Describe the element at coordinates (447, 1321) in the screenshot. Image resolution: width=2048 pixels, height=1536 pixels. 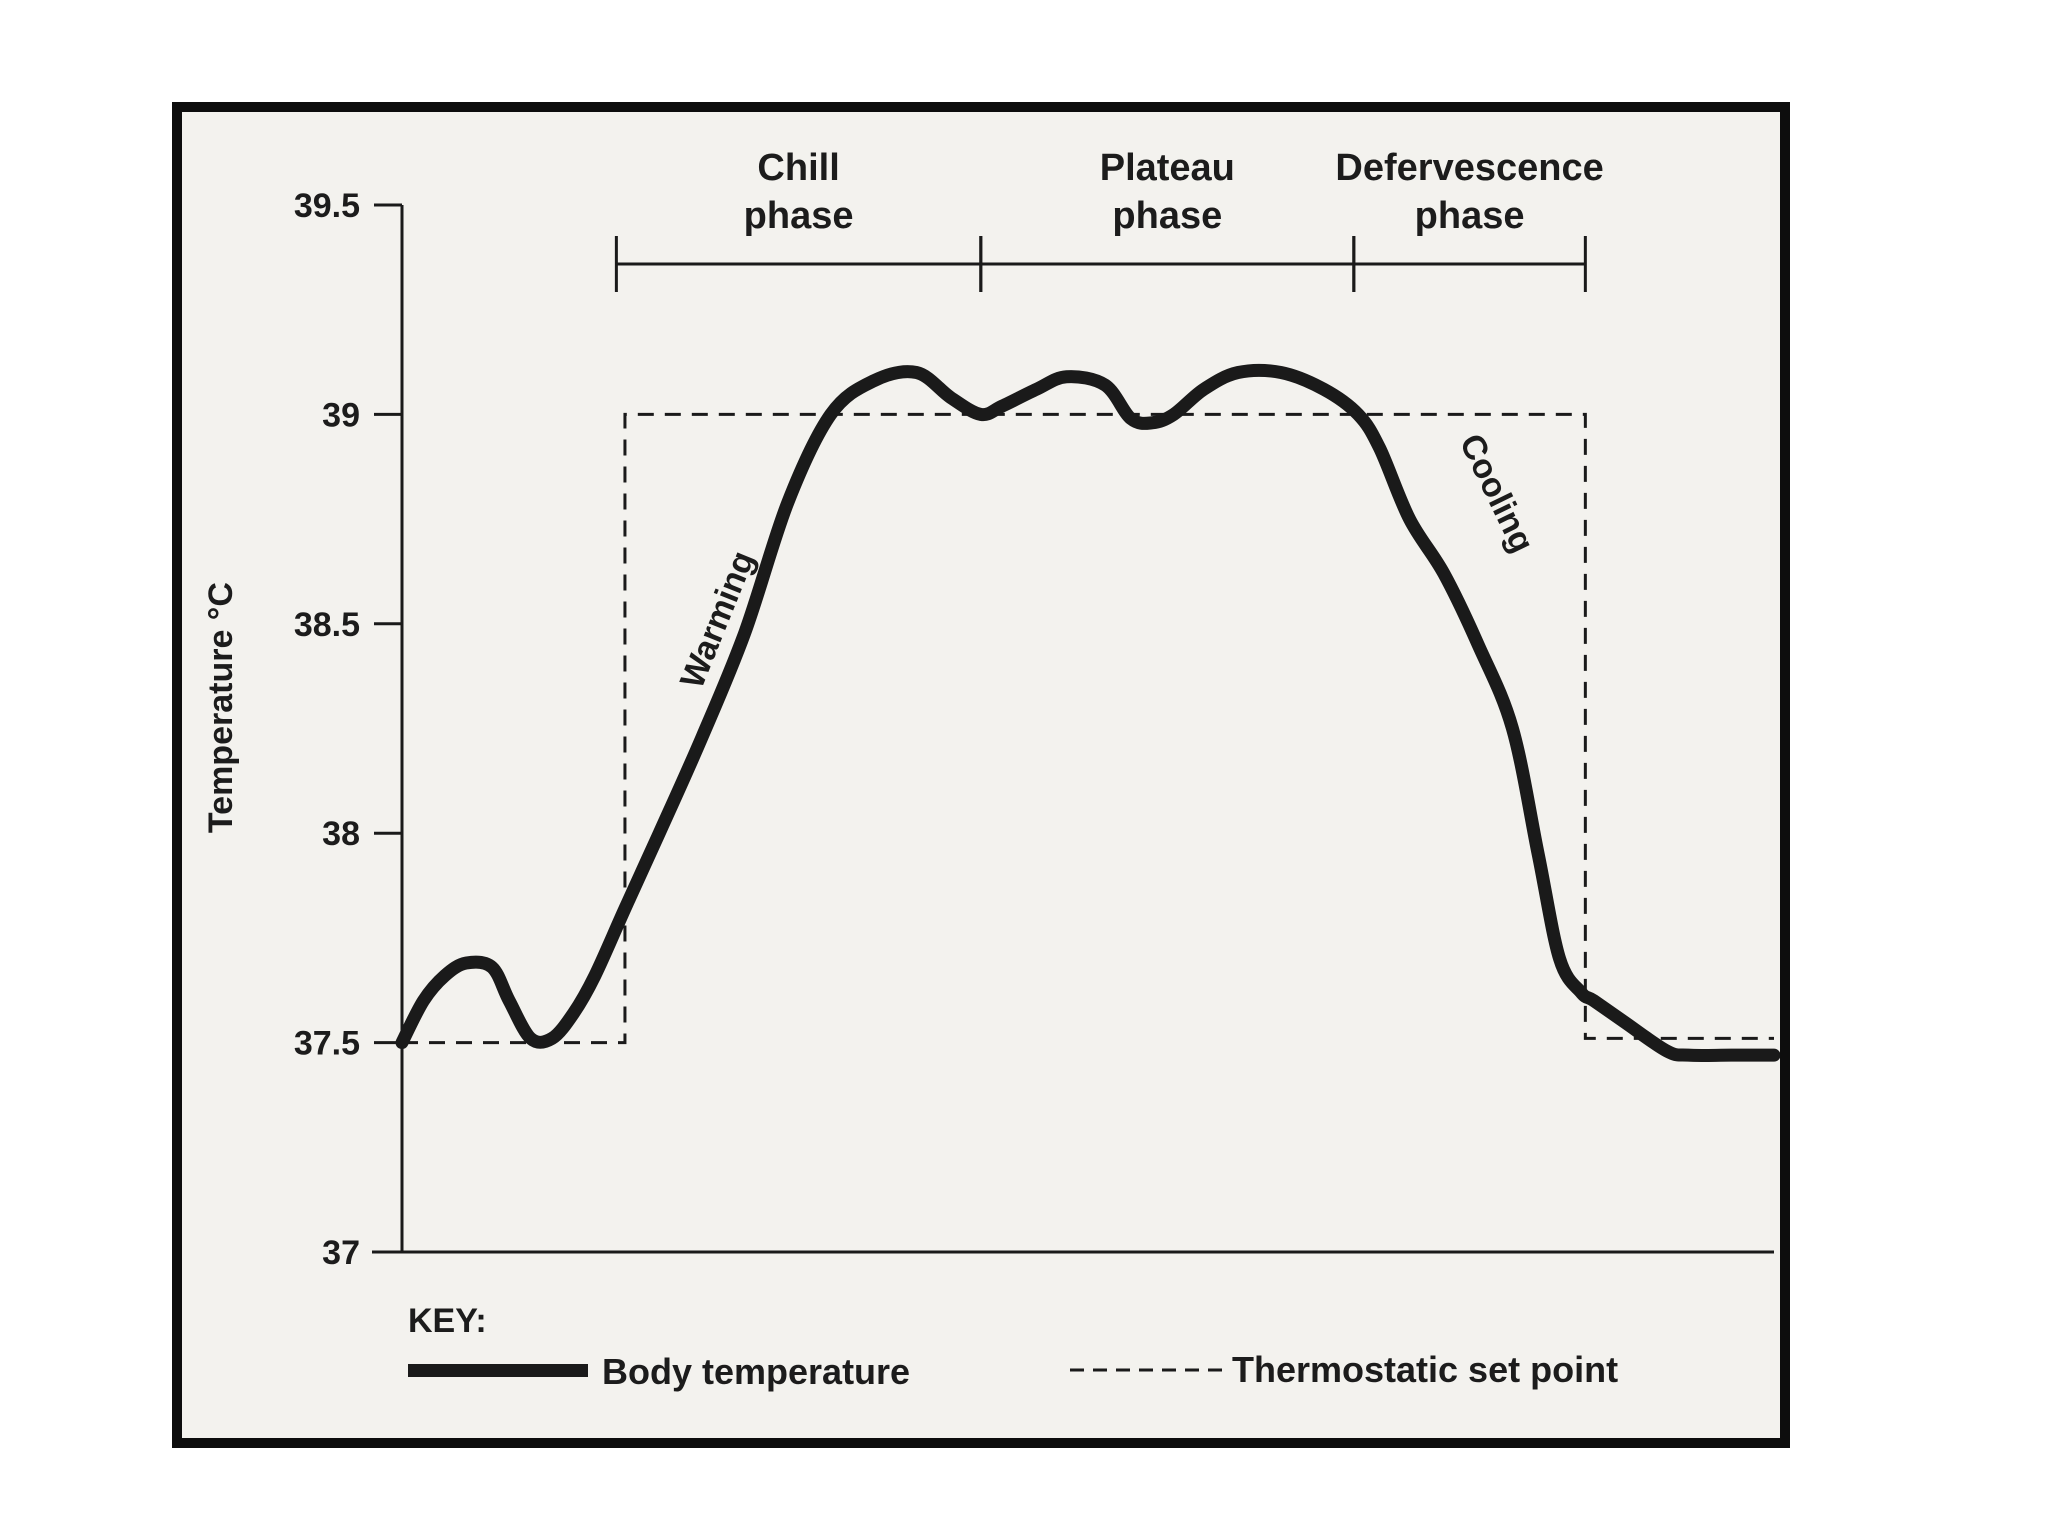
I see `legend-title: KEY:` at that location.